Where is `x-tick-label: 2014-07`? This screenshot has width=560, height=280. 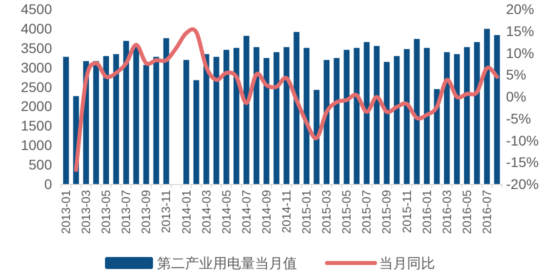
x-tick-label: 2014-07 is located at coordinates (246, 212).